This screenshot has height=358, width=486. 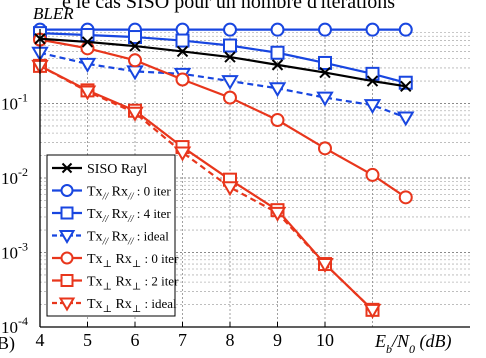 I want to click on legend-label: Tx⊥ Rx⊥ : ideal, so click(x=132, y=305).